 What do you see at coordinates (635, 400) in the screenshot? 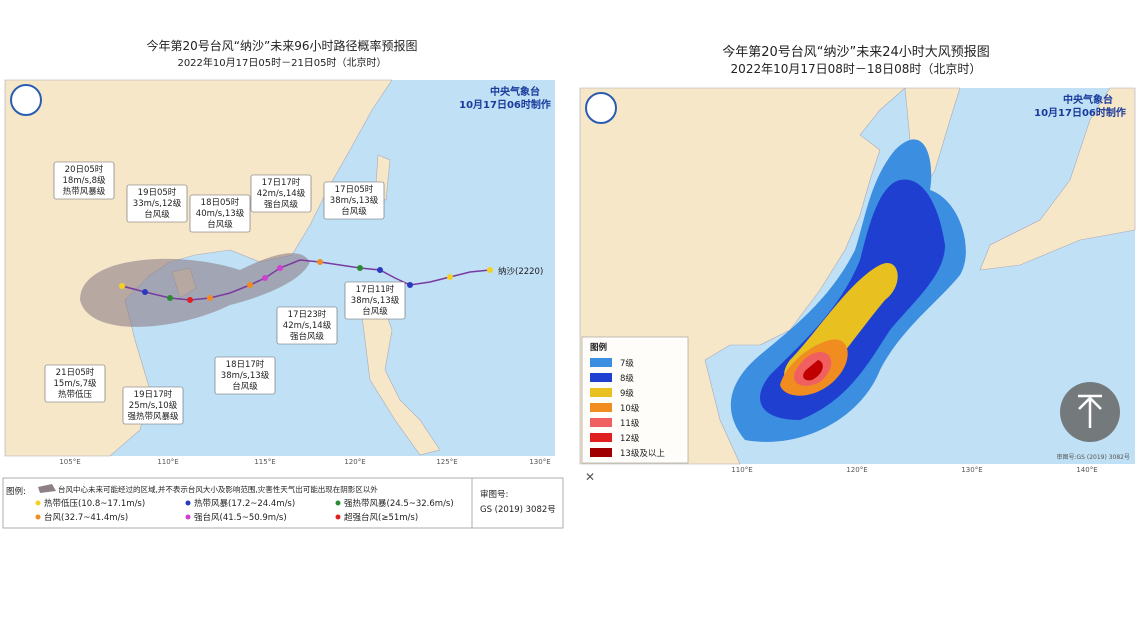
I see `right-legend-box` at bounding box center [635, 400].